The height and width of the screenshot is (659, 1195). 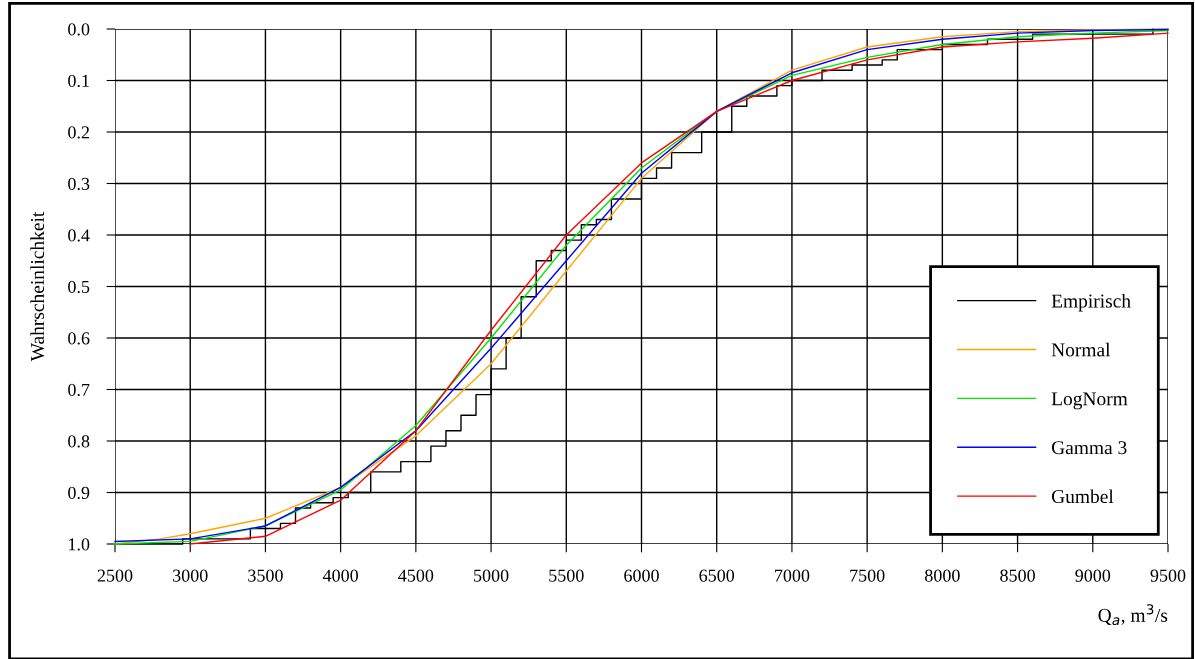 I want to click on y-tick-label: 1.0, so click(x=79, y=544).